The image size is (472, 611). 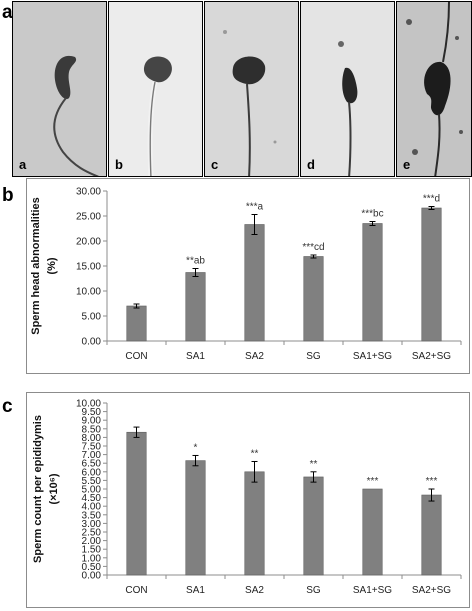 What do you see at coordinates (372, 214) in the screenshot?
I see `significance-label: ***bc` at bounding box center [372, 214].